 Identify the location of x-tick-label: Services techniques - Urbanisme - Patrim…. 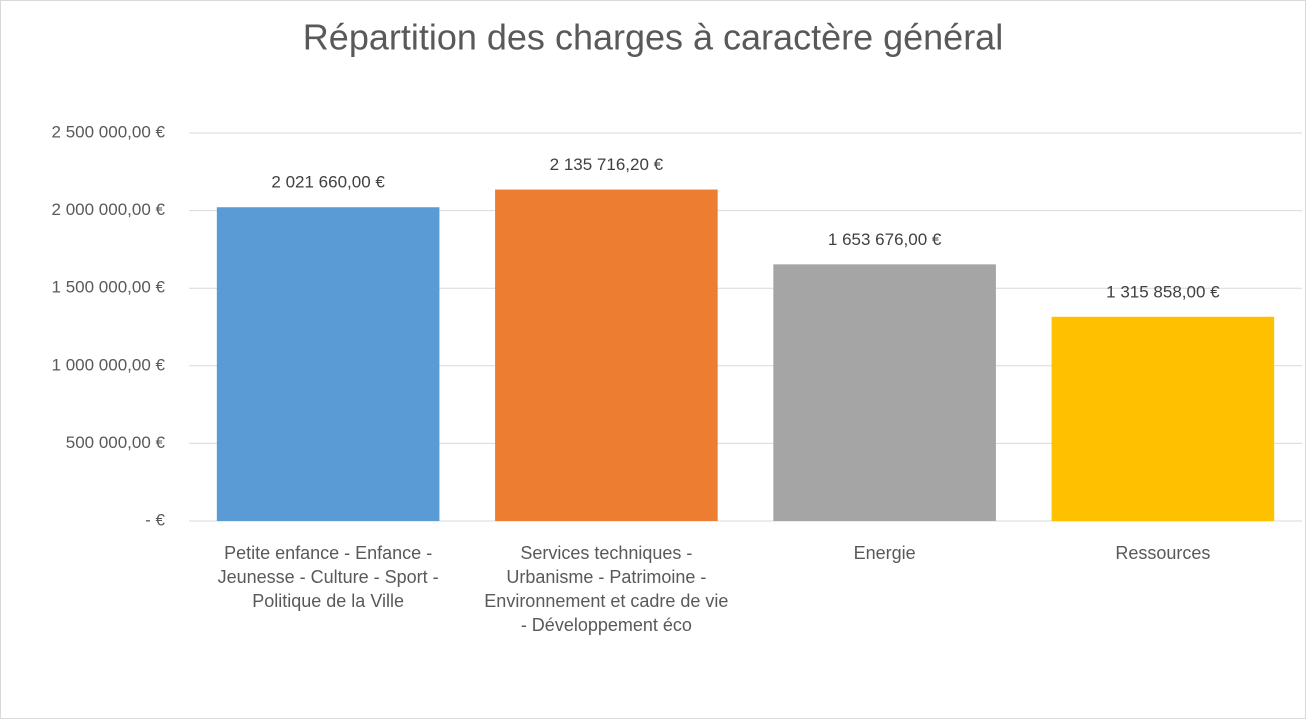
(606, 589).